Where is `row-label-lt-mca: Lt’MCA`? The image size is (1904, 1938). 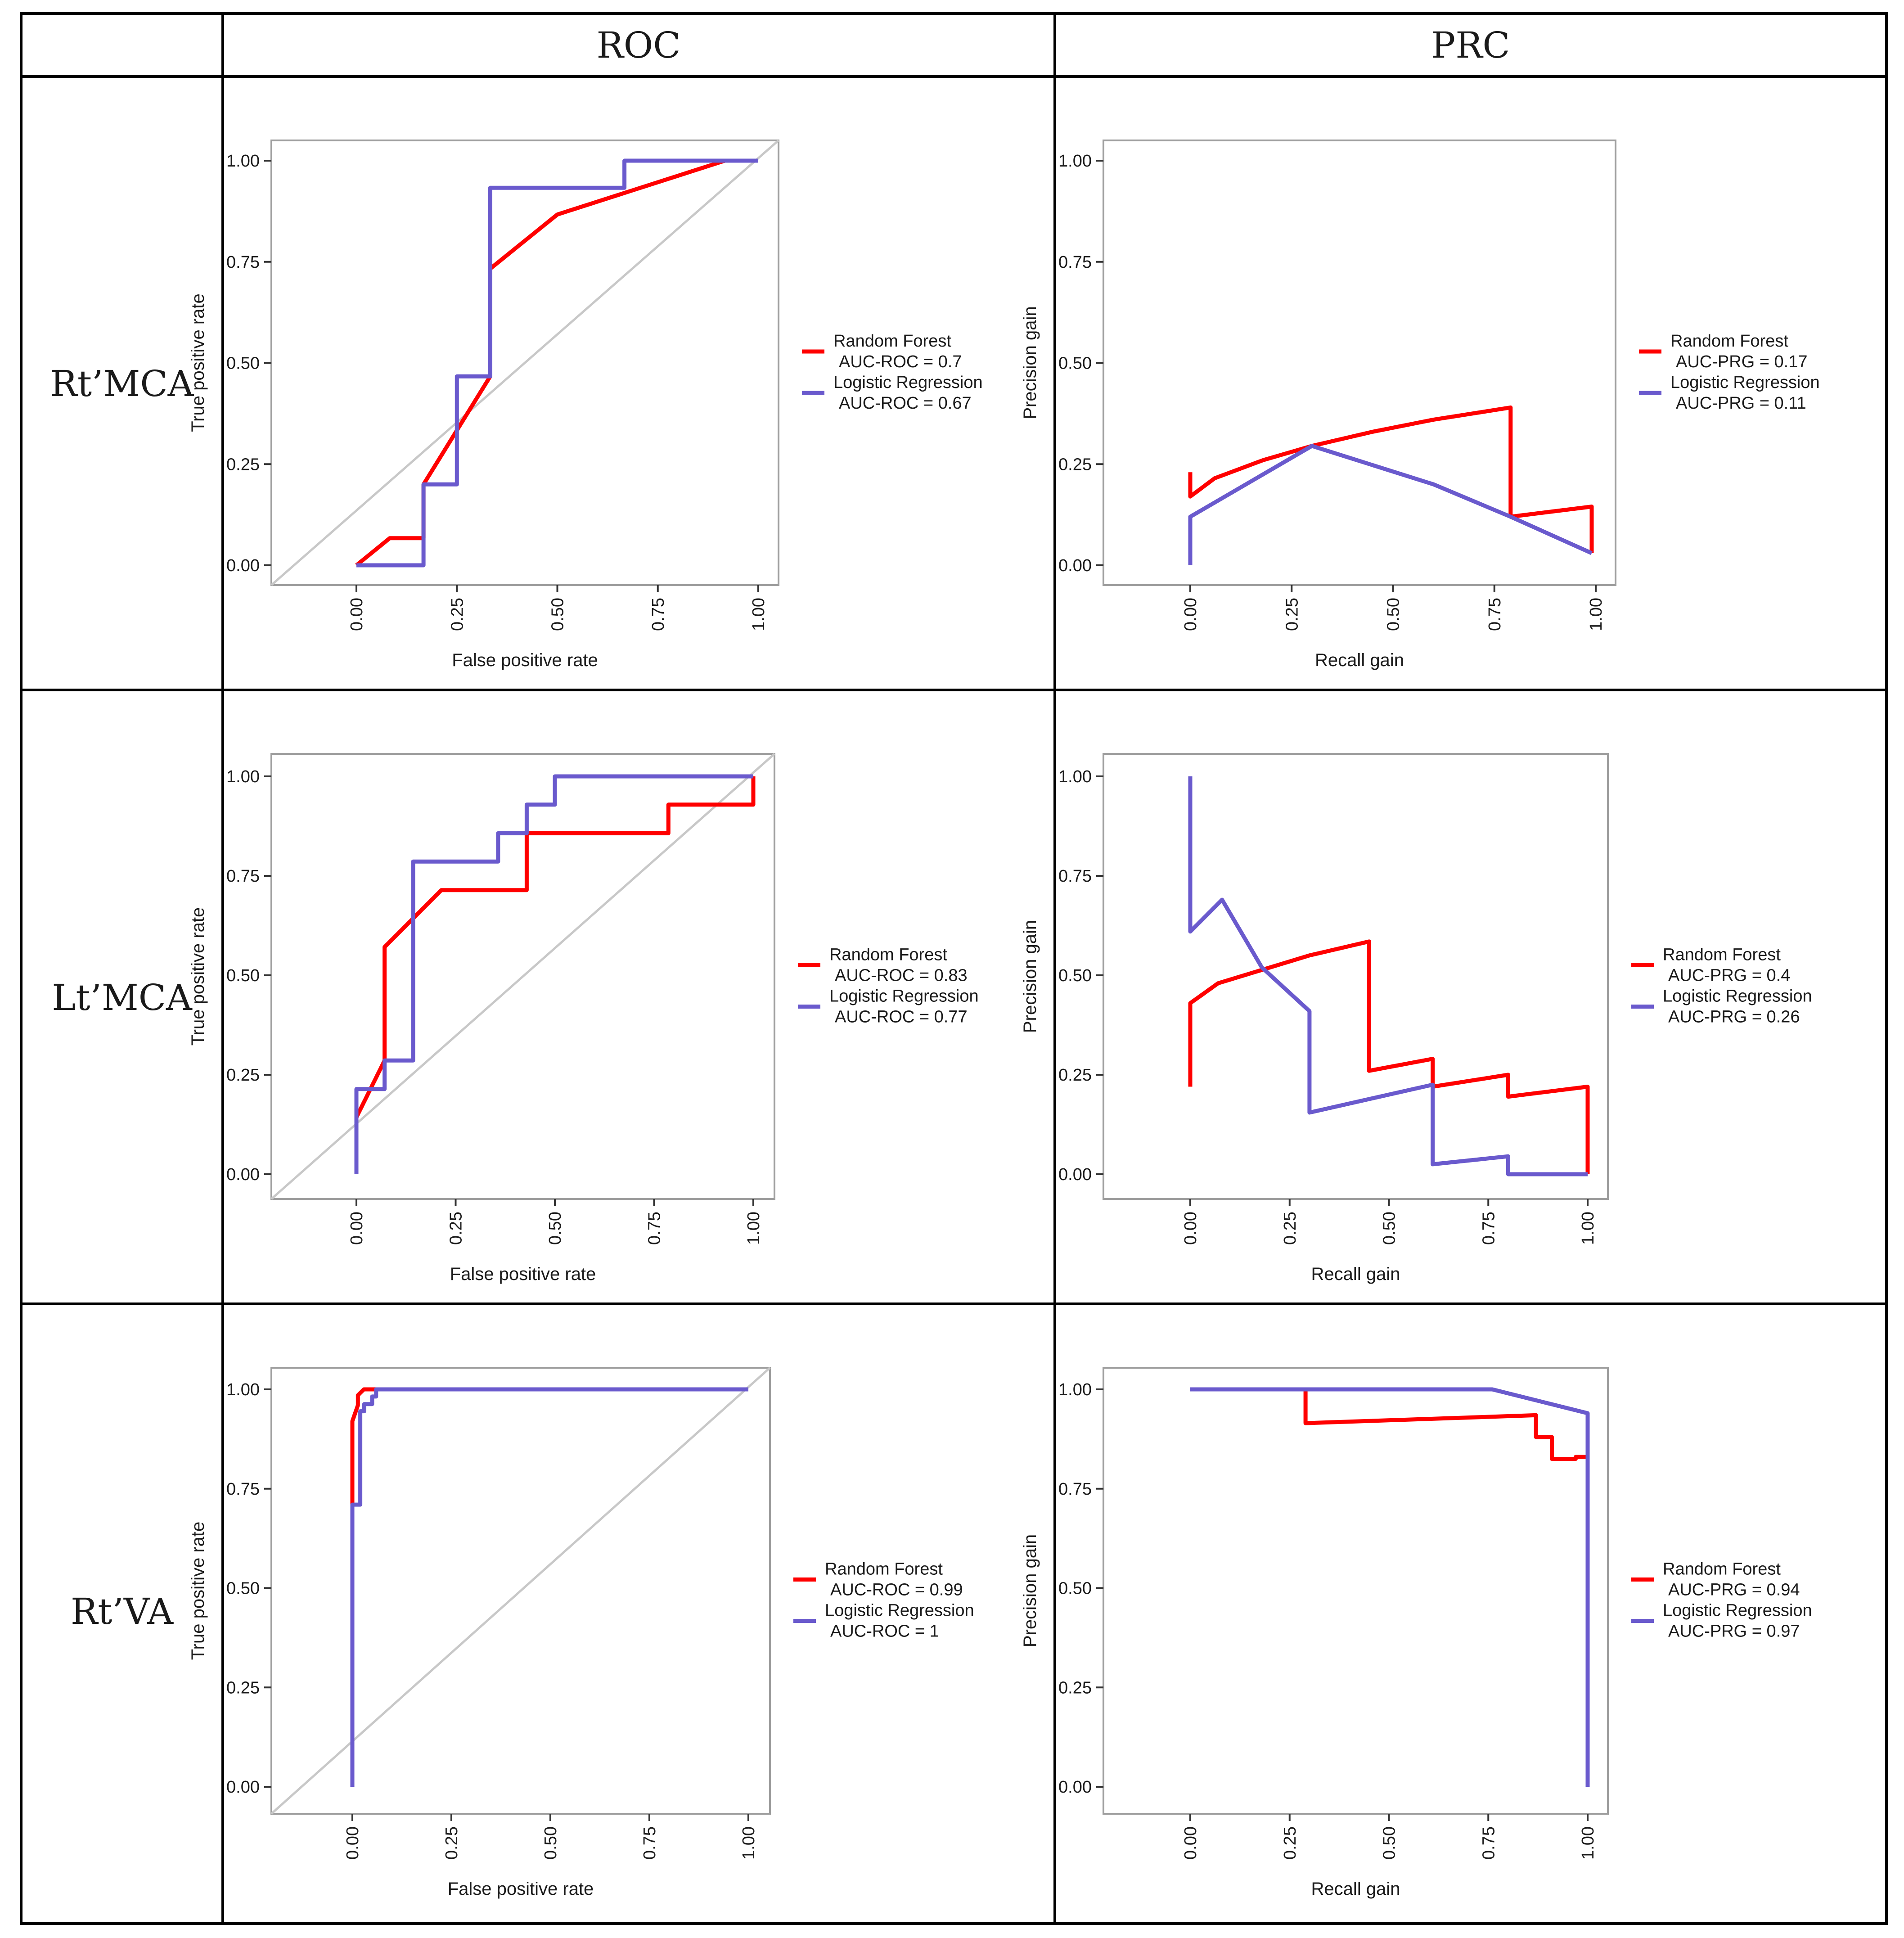
row-label-lt-mca: Lt’MCA is located at coordinates (122, 998).